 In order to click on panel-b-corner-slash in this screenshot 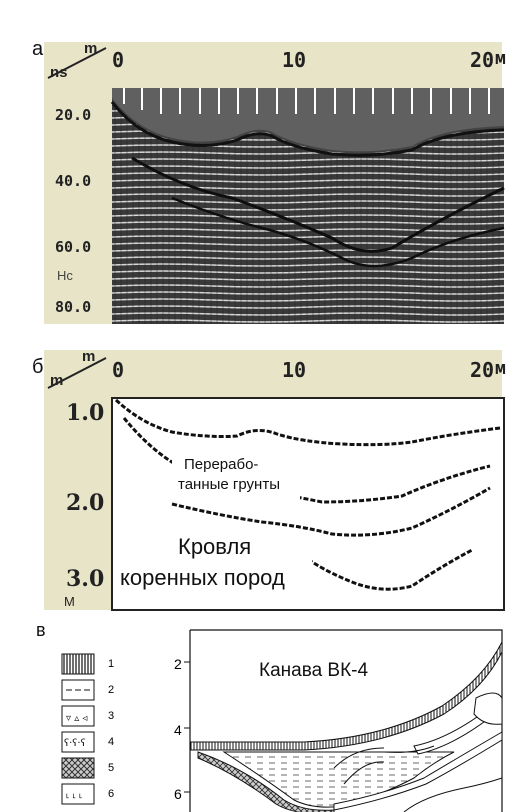, I will do `click(77, 373)`.